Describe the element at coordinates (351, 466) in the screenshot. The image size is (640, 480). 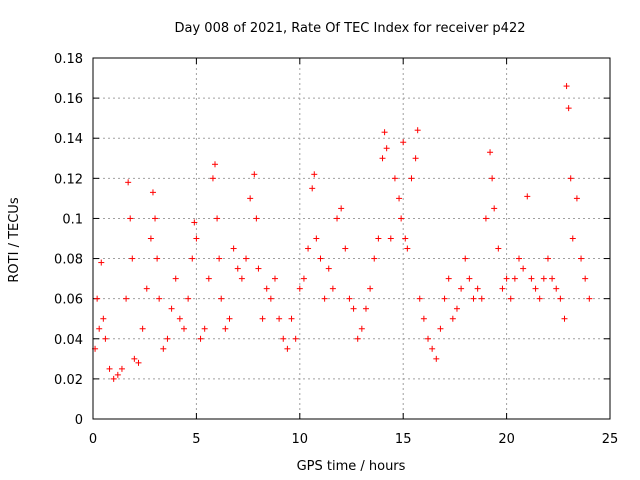
I see `x-axis-label: GPS time / hours` at that location.